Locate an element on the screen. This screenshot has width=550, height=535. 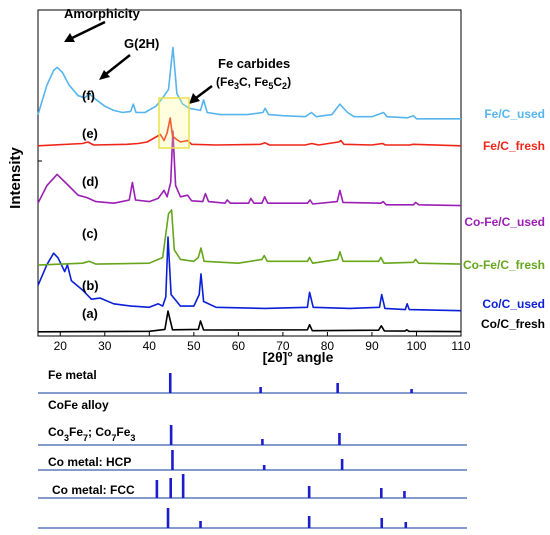
series-line-d is located at coordinates (249, 168).